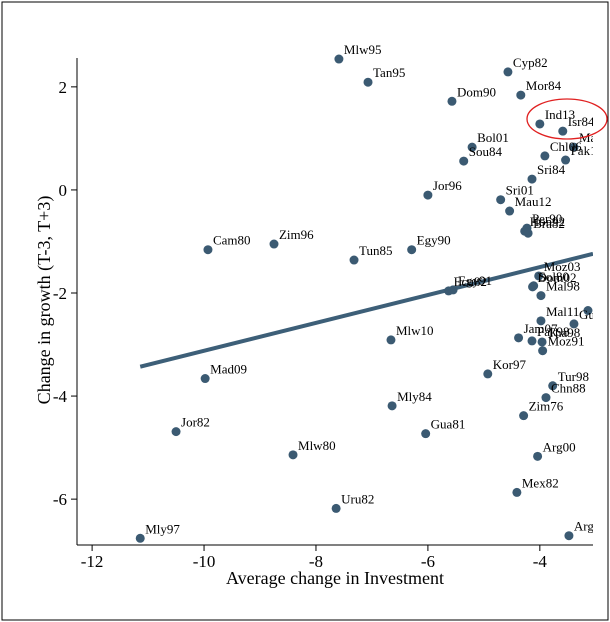 The width and height of the screenshot is (610, 622). I want to click on point-label: Arg88, so click(590, 526).